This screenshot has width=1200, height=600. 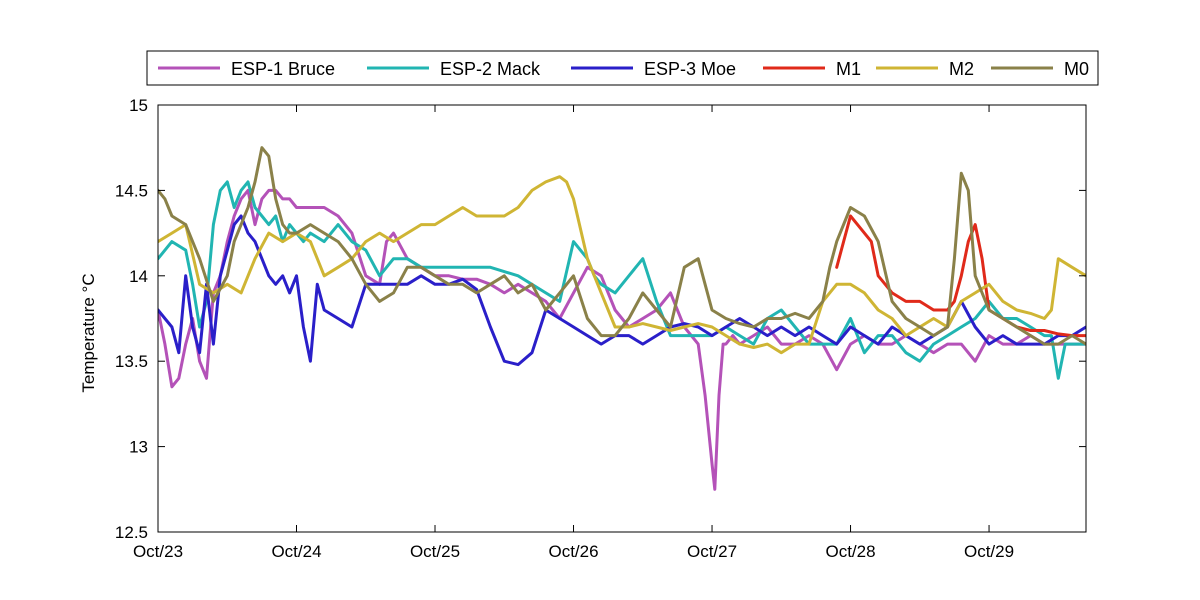 What do you see at coordinates (296, 551) in the screenshot?
I see `x-tick-label: Oct/24` at bounding box center [296, 551].